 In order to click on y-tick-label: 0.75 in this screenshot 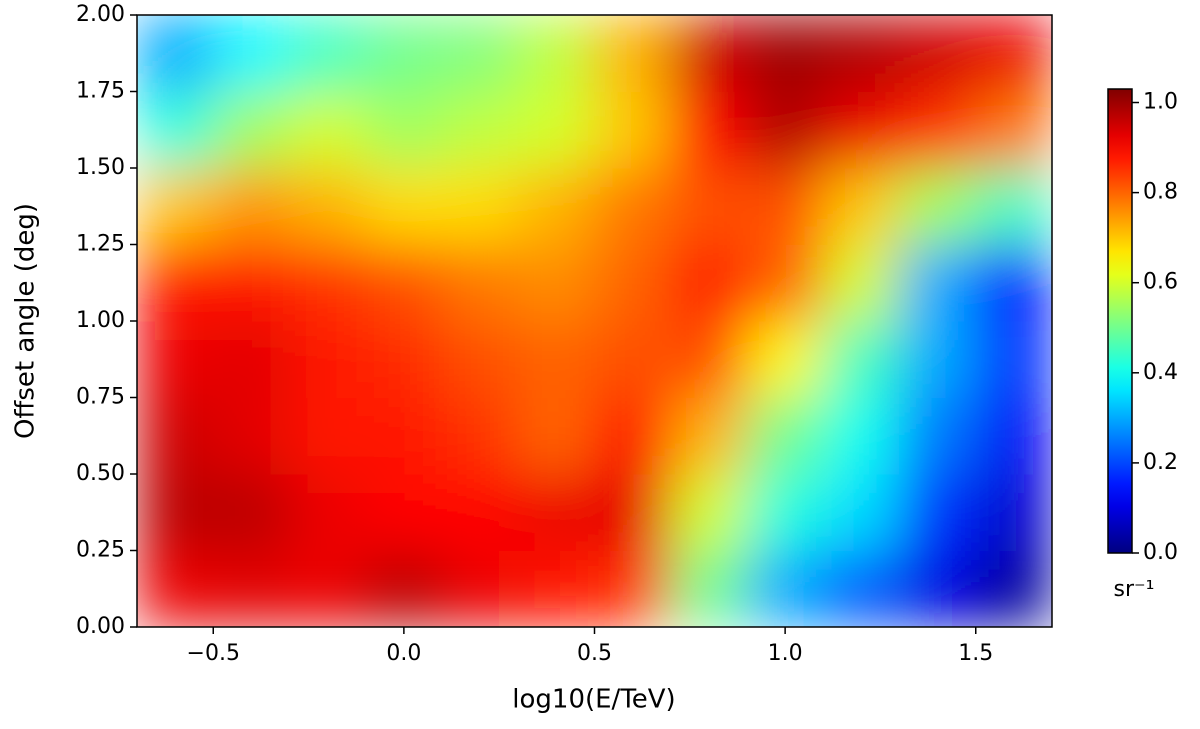, I will do `click(100, 397)`.